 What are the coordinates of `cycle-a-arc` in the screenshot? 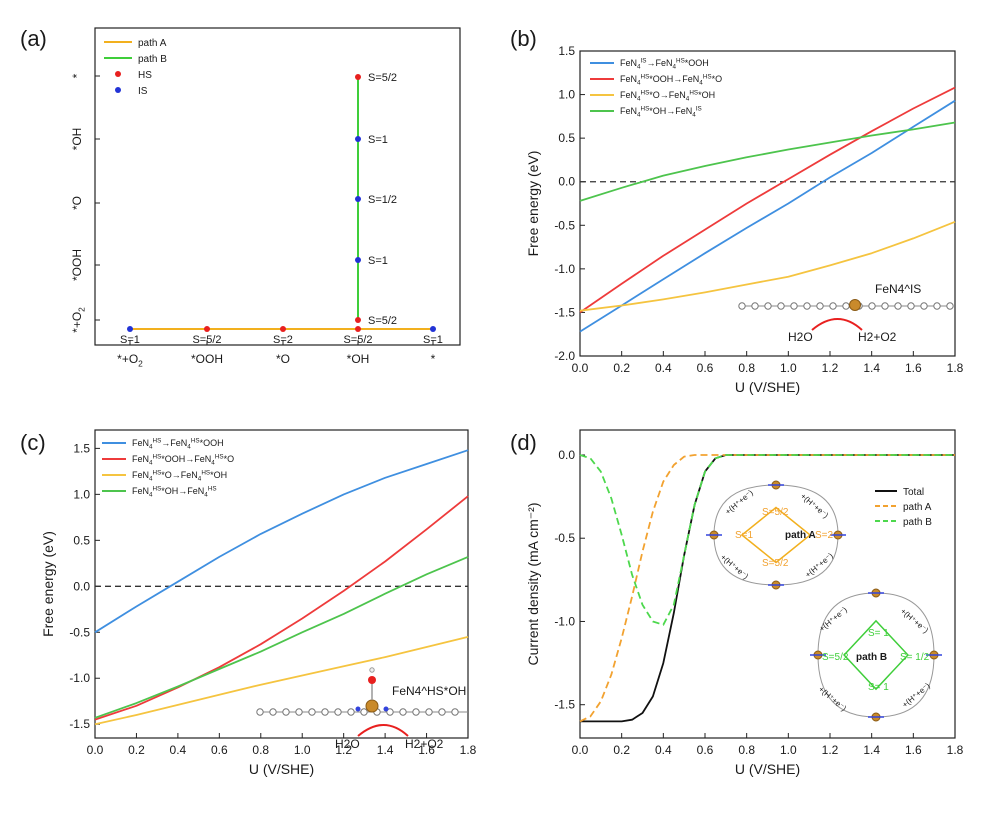 It's located at (807, 510).